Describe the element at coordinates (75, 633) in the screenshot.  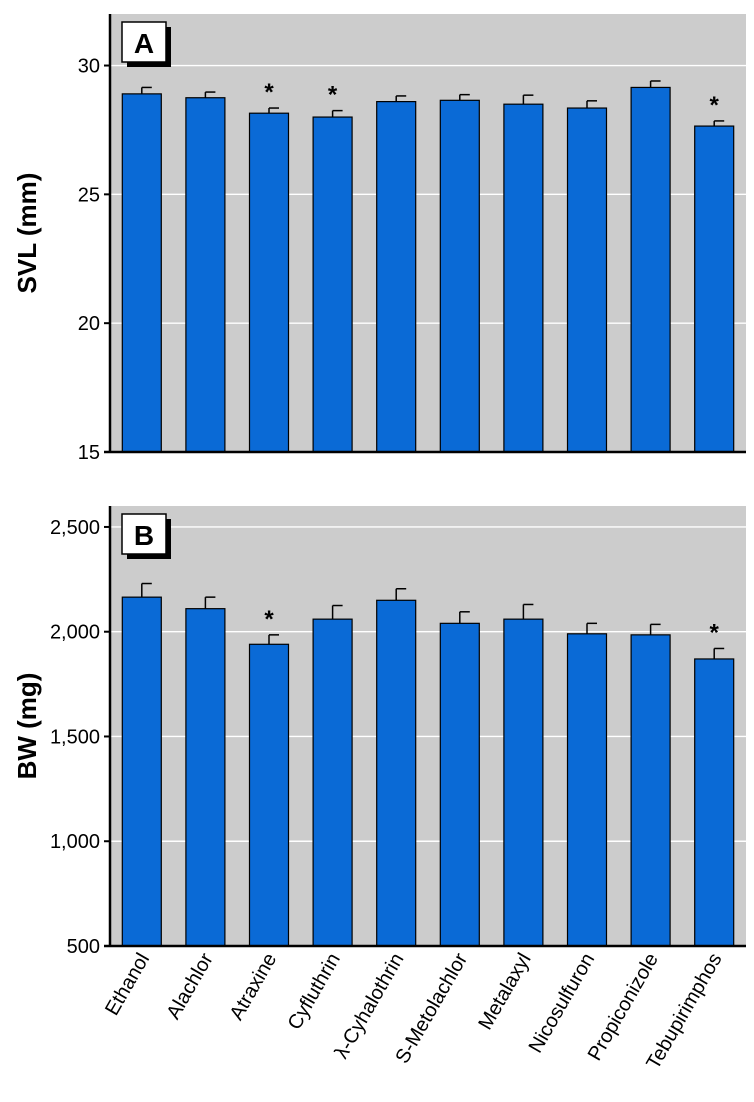
I see `y-tick-label-b-3: 2,000` at that location.